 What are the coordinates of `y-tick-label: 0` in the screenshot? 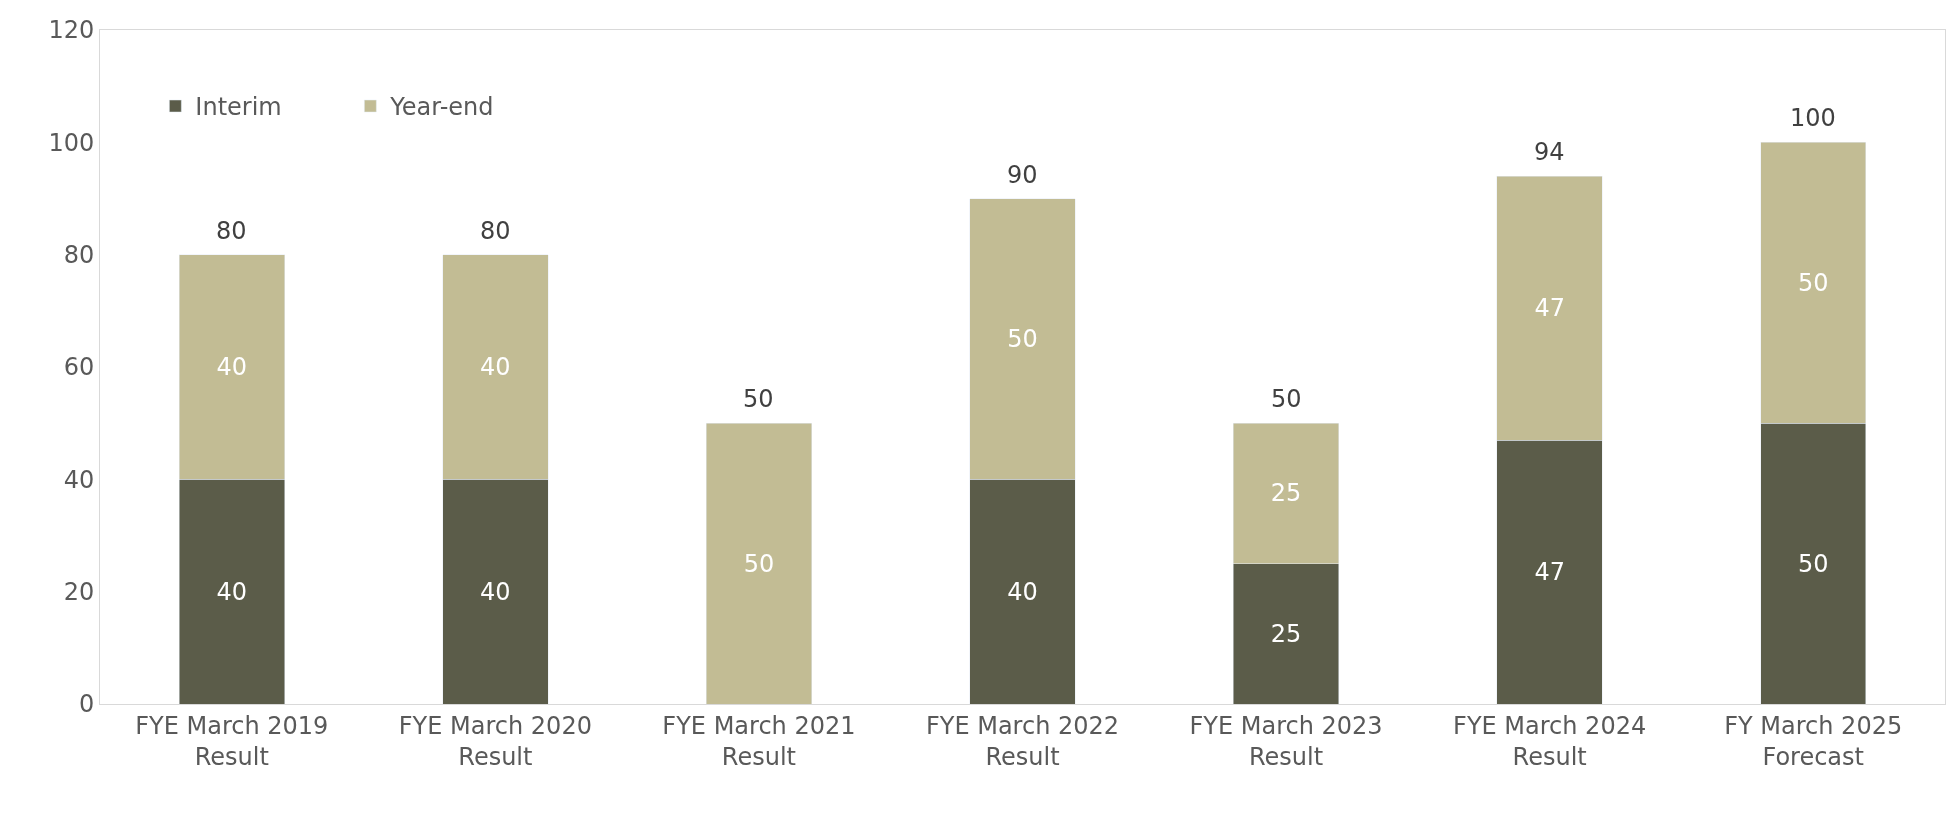 It's located at (86, 704).